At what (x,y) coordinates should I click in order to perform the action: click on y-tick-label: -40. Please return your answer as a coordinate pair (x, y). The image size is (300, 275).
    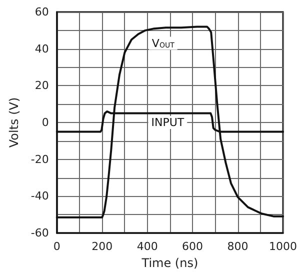
    Looking at the image, I should click on (39, 196).